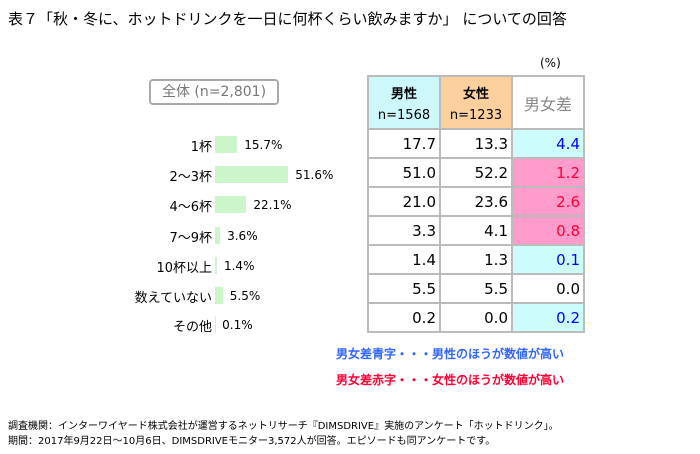  I want to click on male-value: 51.0, so click(404, 172).